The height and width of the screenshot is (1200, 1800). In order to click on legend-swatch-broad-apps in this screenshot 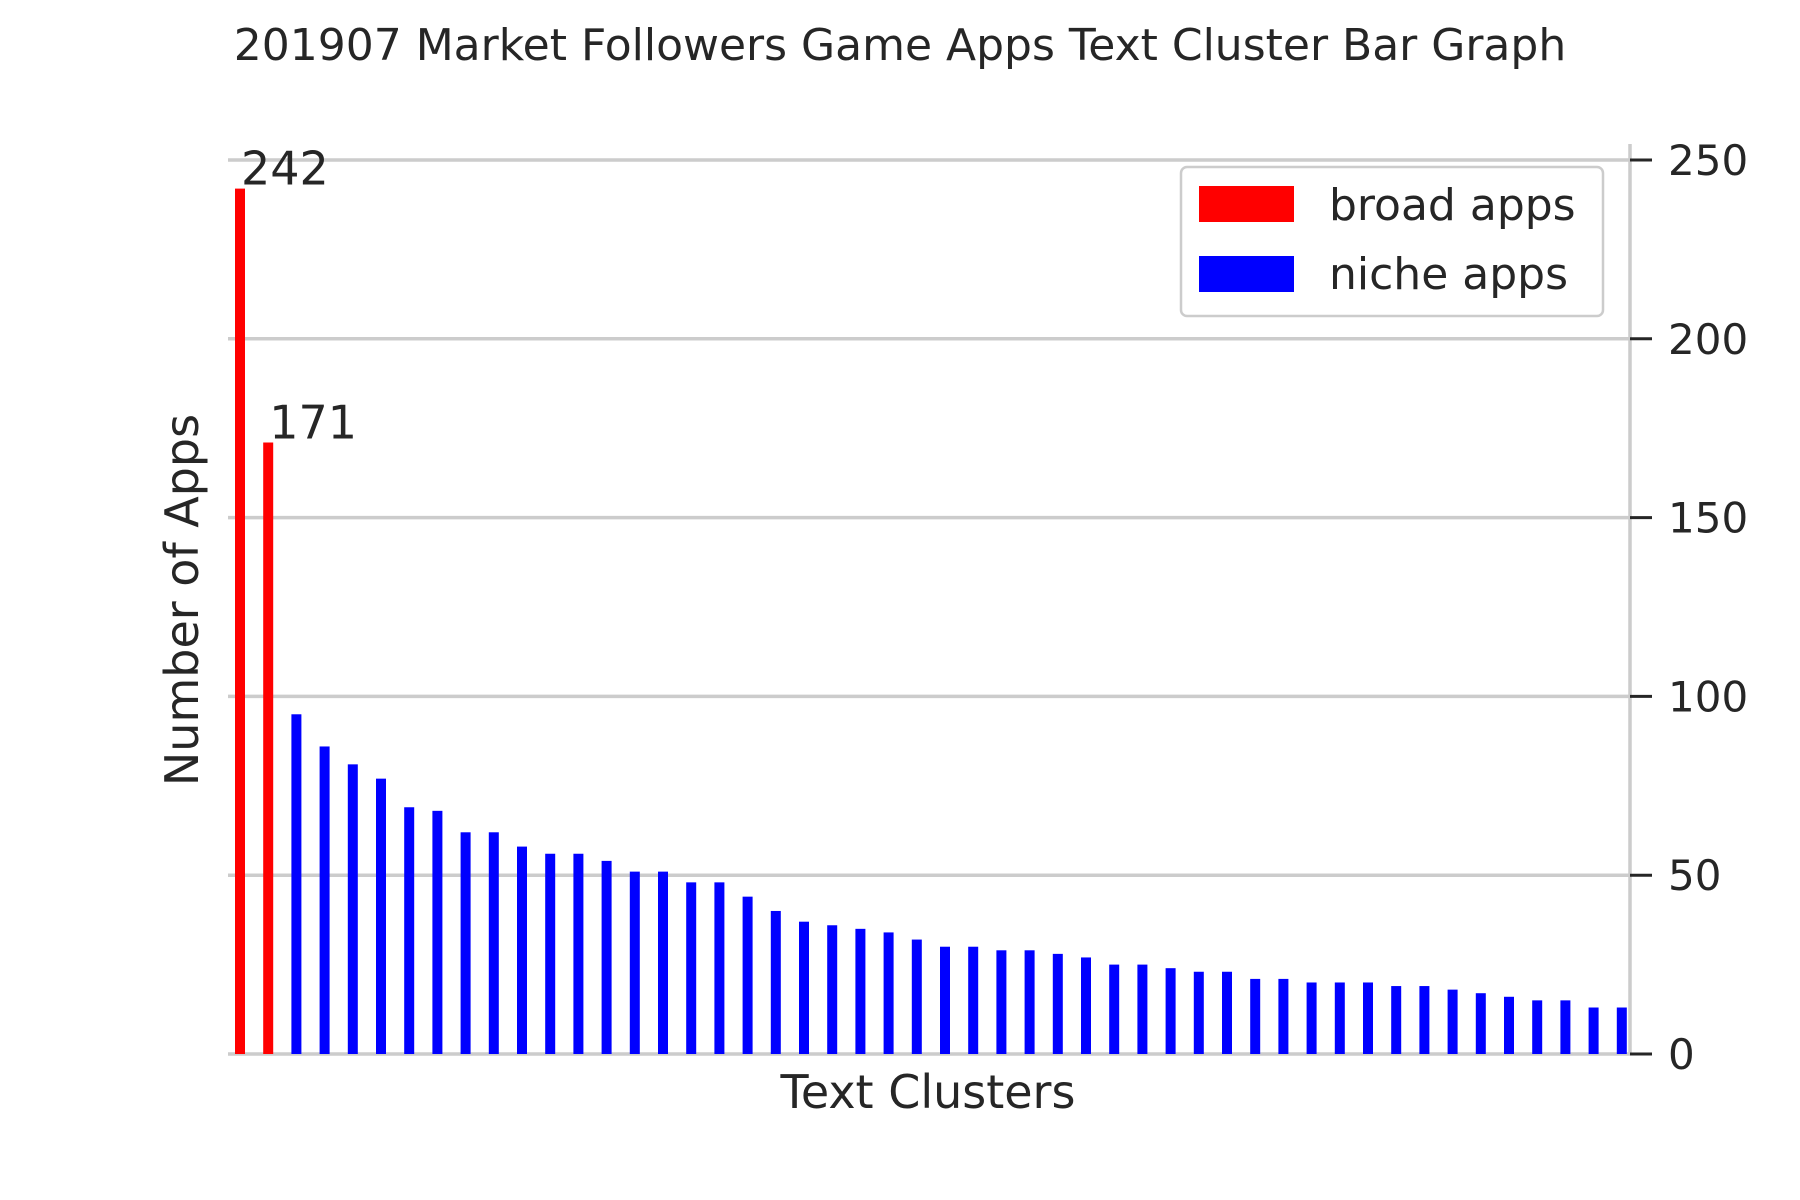, I will do `click(1246, 204)`.